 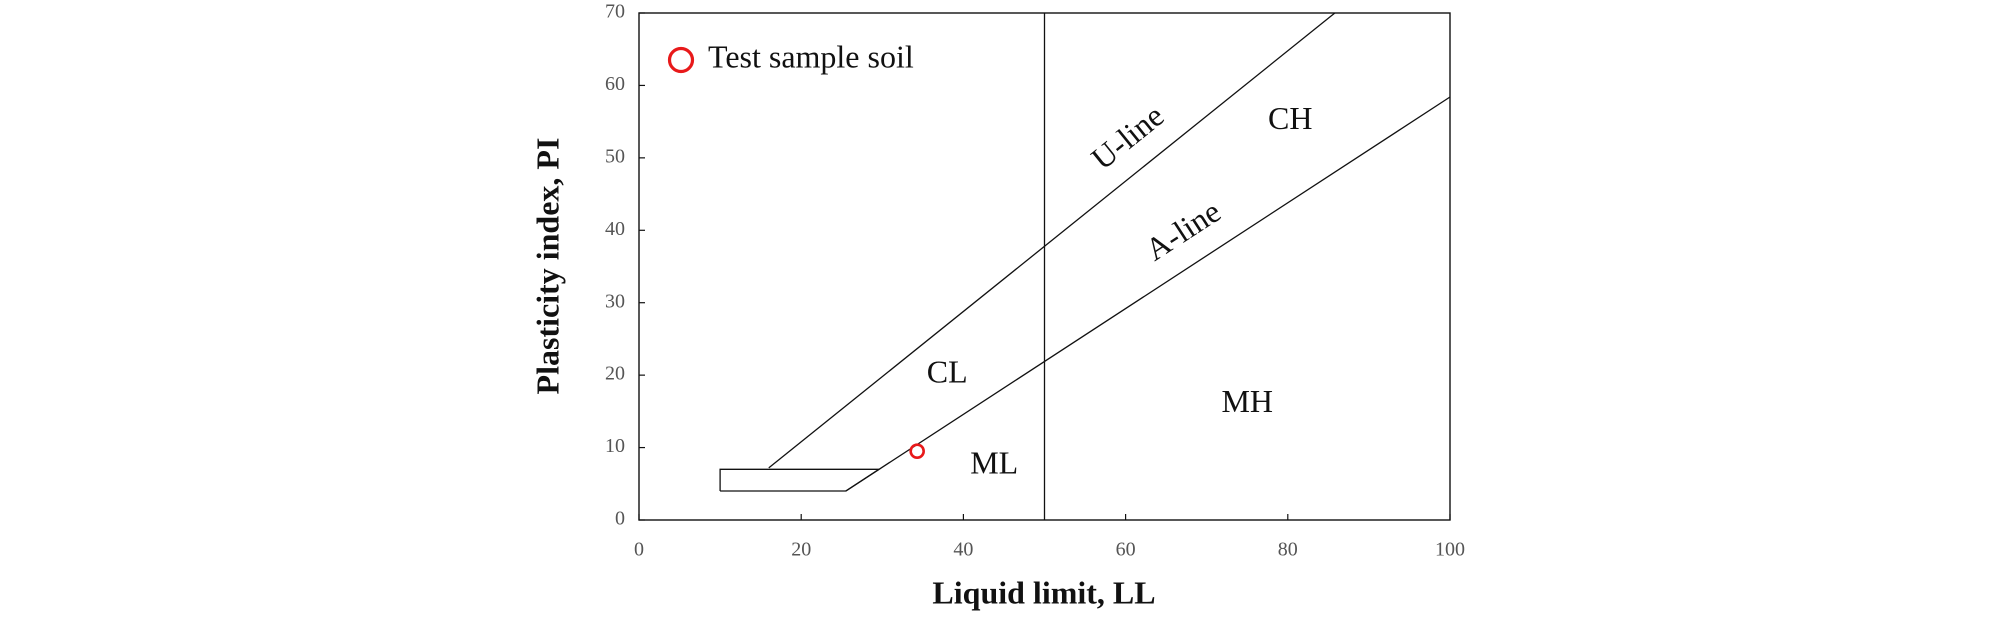 I want to click on line-label: U-line, so click(x=1127, y=136).